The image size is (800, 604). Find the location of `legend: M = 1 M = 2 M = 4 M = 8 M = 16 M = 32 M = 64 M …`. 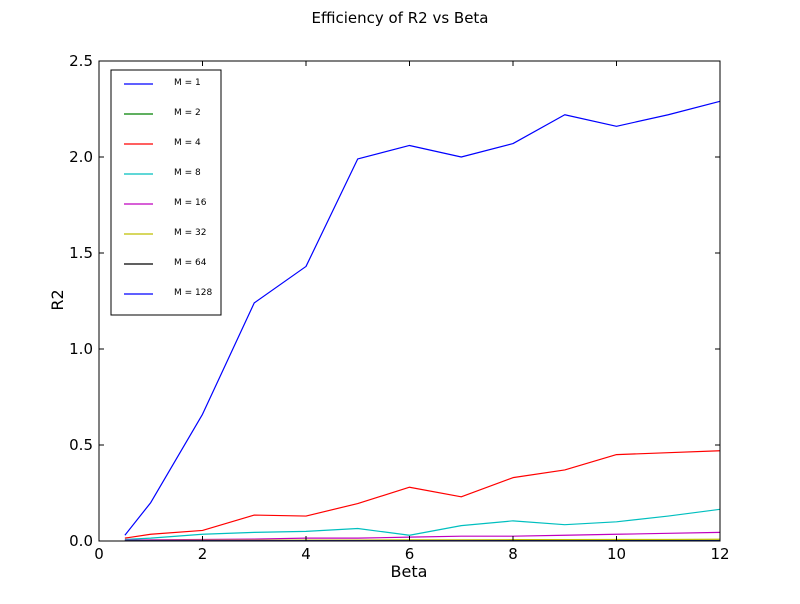

legend: M = 1 M = 2 M = 4 M = 8 M = 16 M = 32 M = 64 M … is located at coordinates (166, 192).